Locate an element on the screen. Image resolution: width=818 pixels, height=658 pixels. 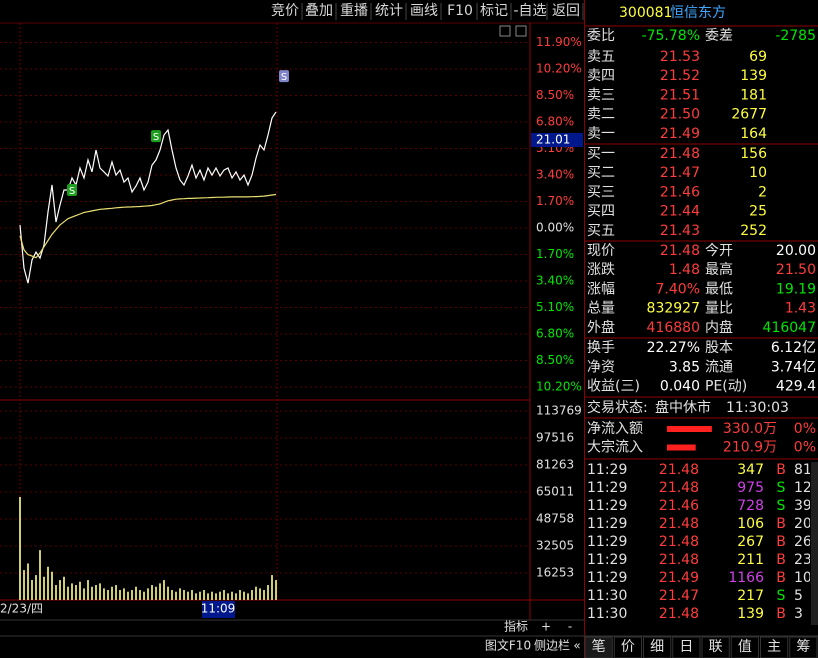
marker-label: S is located at coordinates (156, 137).